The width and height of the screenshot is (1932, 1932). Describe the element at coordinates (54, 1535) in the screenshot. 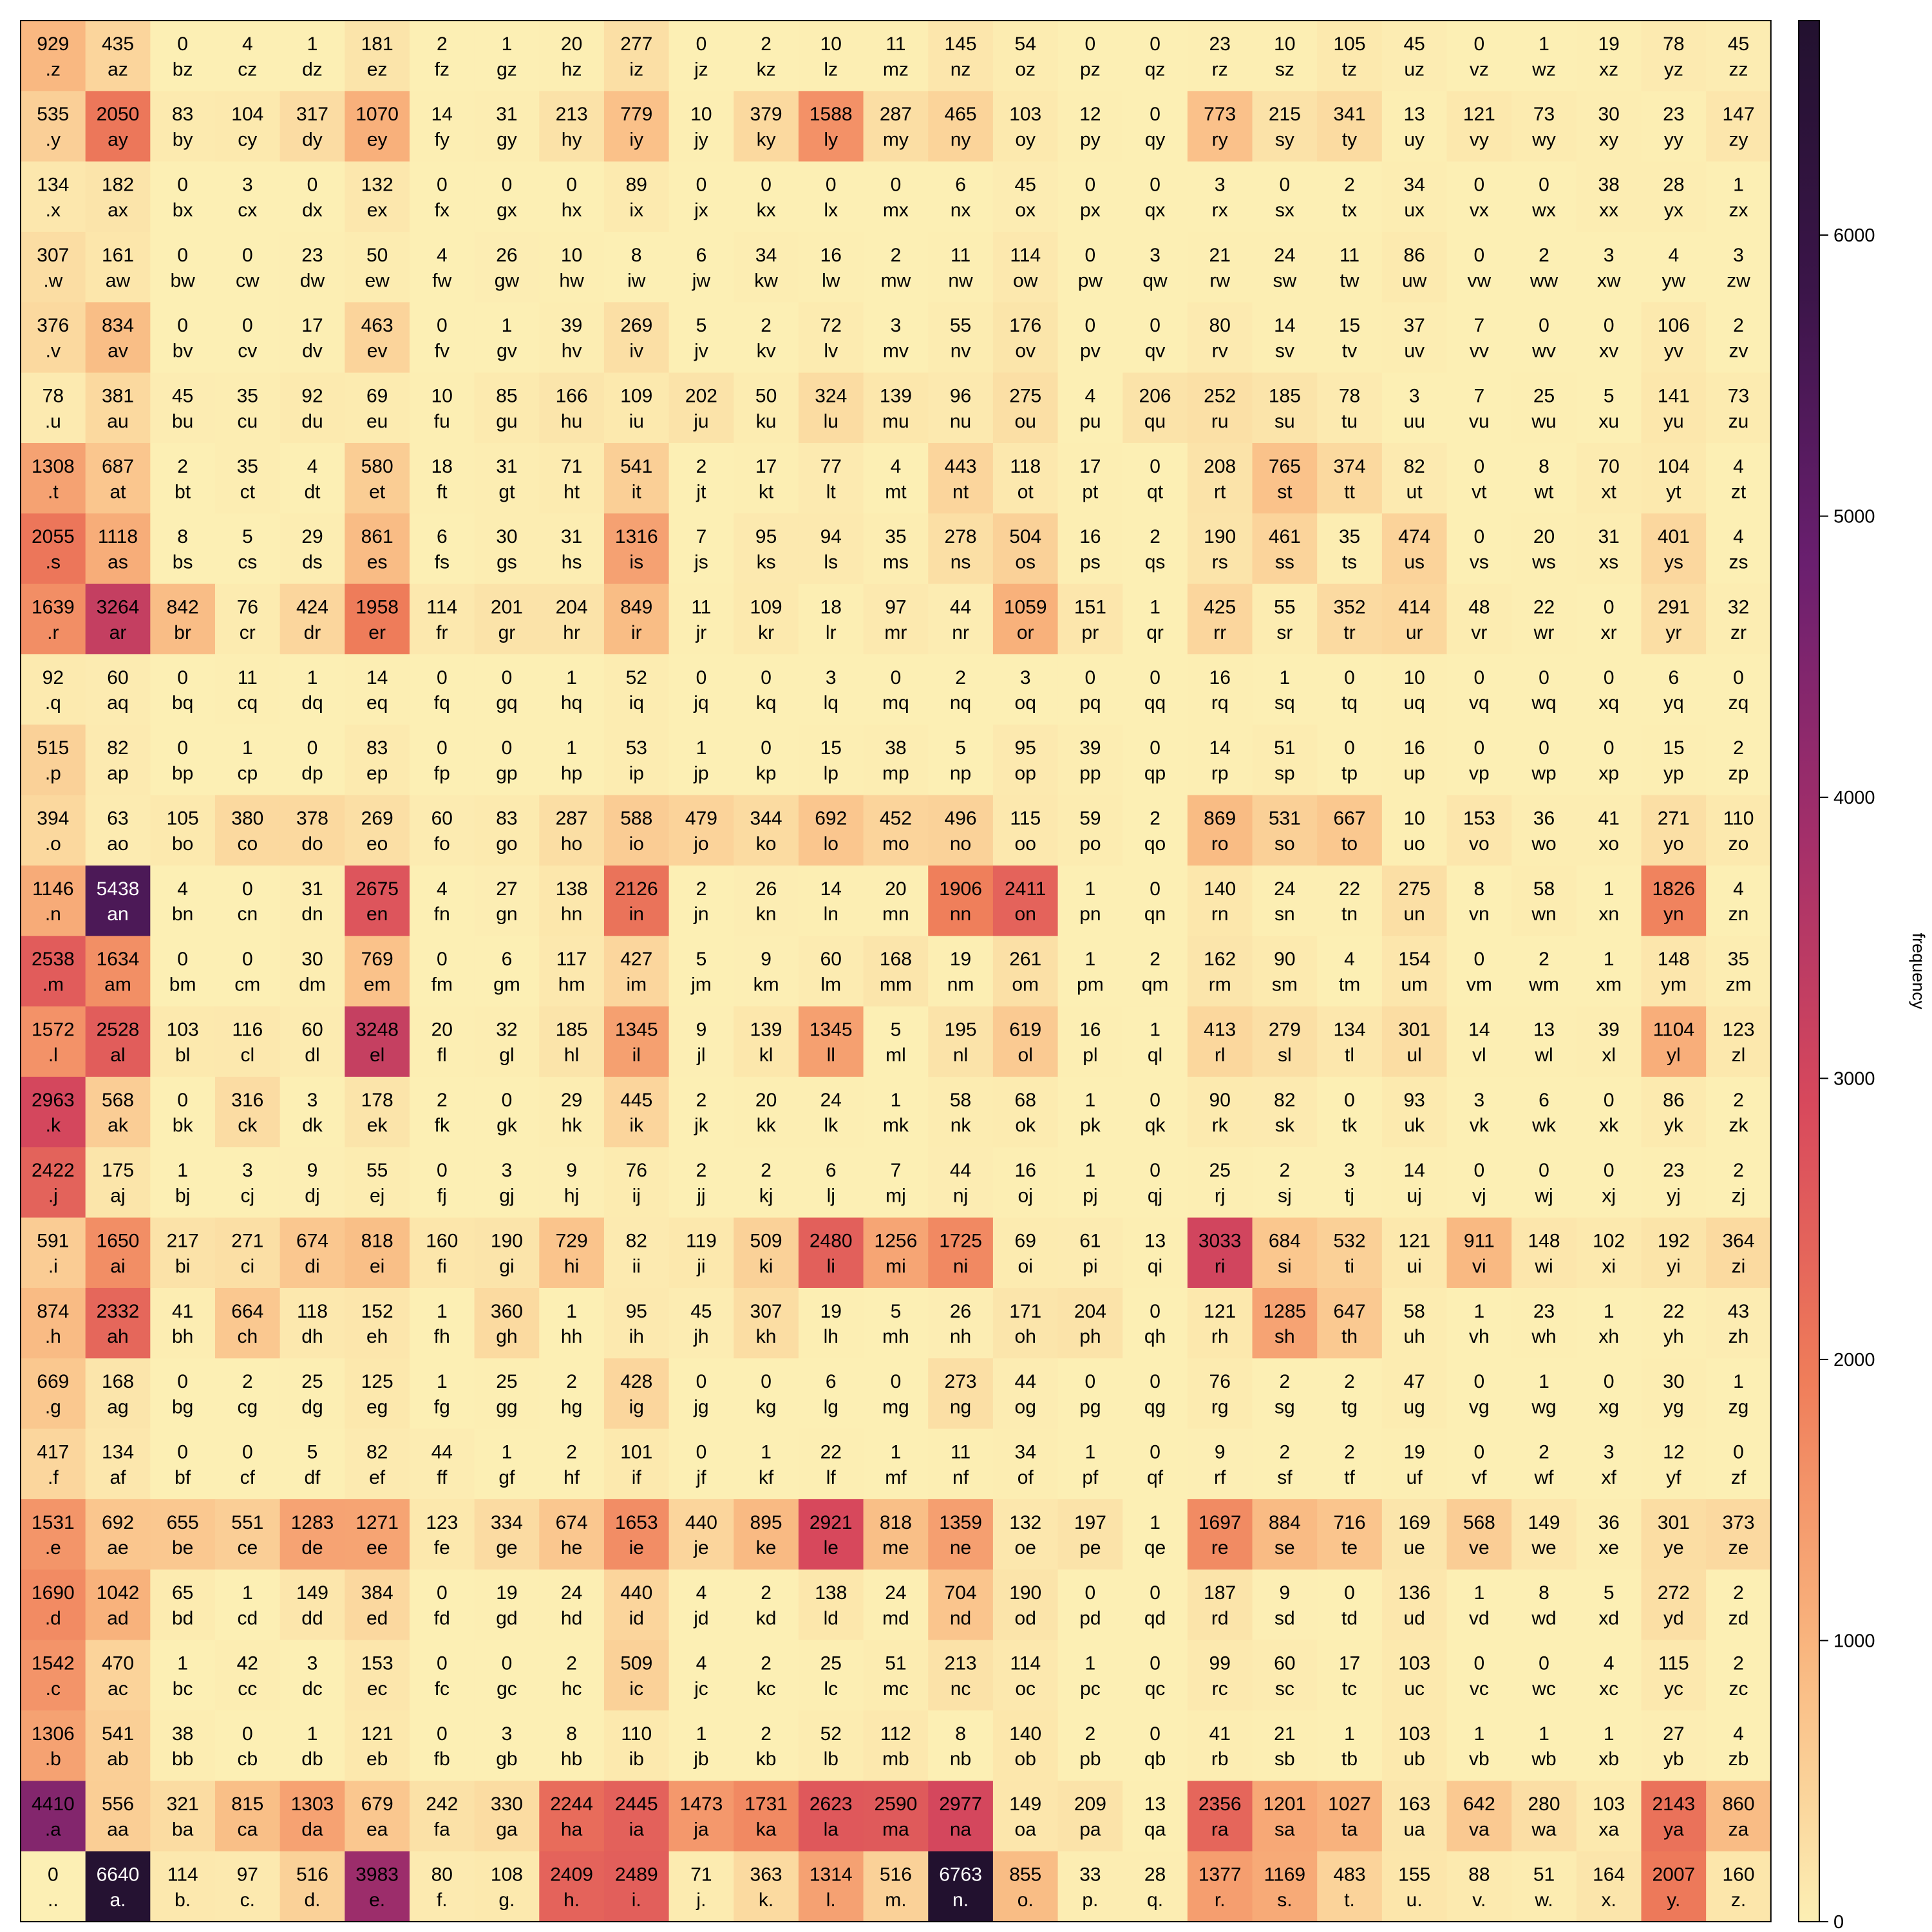

I see `heatmap-cell-dote: 1531.e` at that location.